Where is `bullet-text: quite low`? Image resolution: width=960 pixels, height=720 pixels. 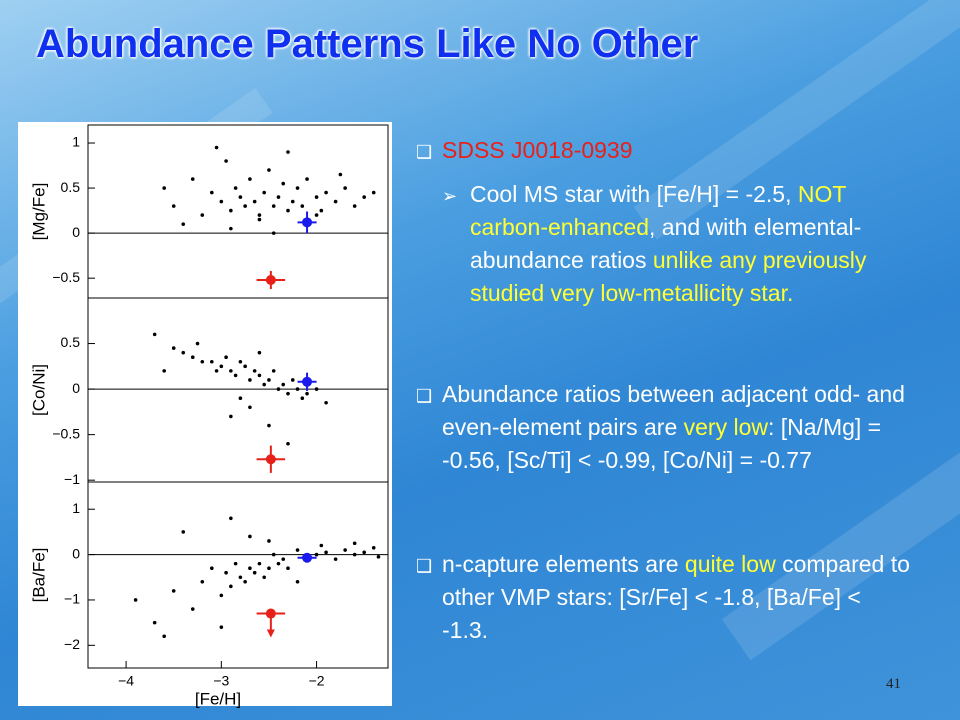 bullet-text: quite low is located at coordinates (730, 564).